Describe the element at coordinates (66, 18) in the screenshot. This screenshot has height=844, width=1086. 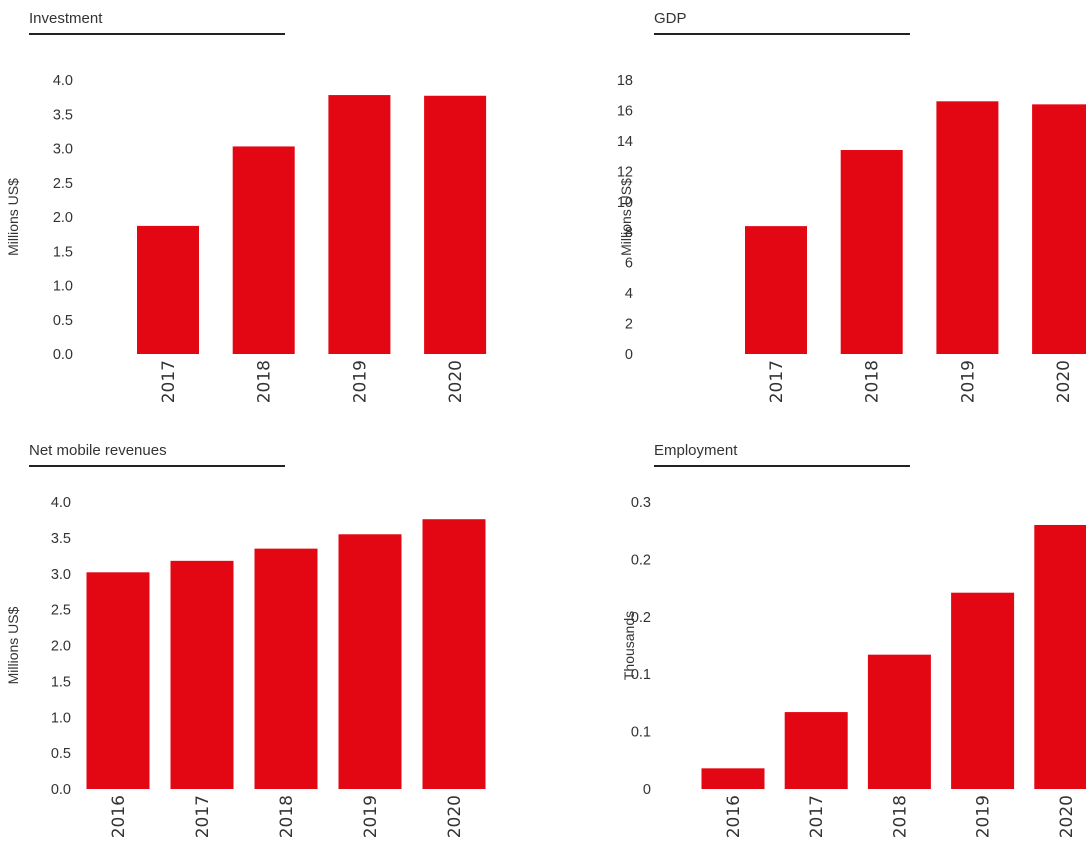
I see `chart-title: Investment` at that location.